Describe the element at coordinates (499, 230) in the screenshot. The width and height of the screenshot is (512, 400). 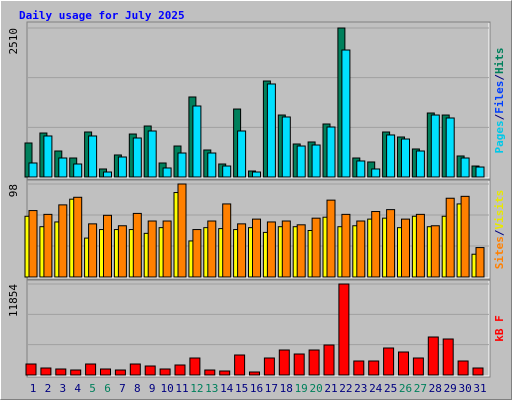
I see `legend: Sites/Visits` at that location.